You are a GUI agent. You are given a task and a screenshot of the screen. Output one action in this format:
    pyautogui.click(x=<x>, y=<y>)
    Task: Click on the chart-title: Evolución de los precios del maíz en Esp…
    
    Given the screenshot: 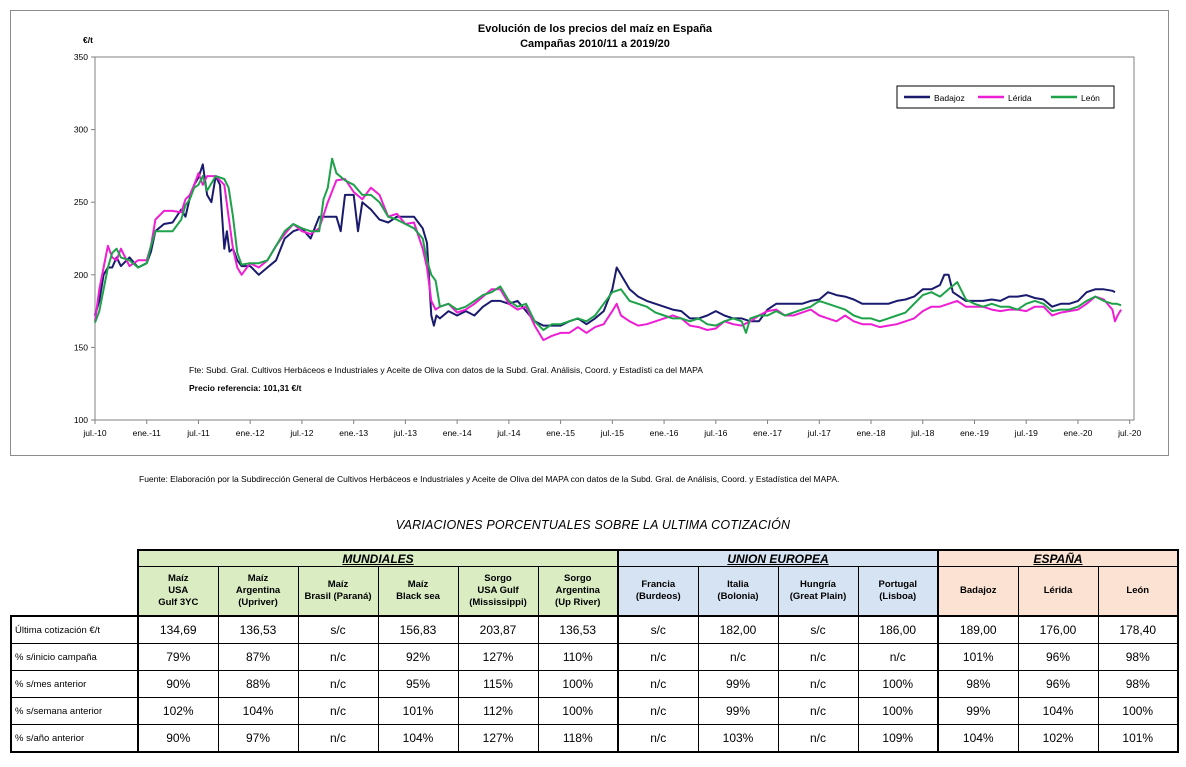 What is the action you would take?
    pyautogui.click(x=595, y=29)
    